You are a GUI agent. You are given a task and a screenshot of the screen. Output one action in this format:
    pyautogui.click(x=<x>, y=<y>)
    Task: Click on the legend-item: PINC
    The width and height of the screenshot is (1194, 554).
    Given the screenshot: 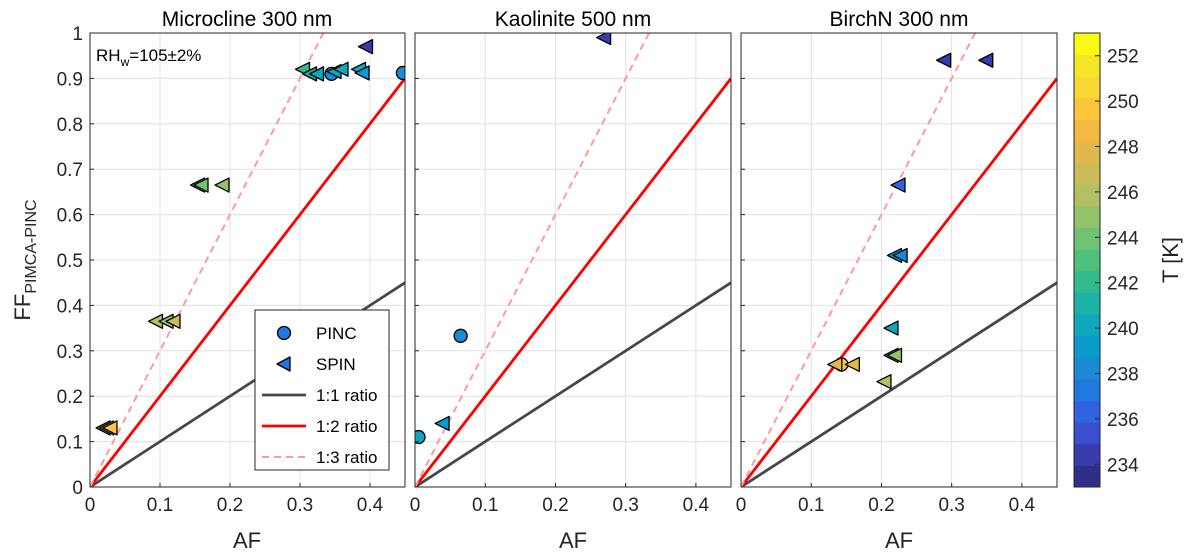 What is the action you would take?
    pyautogui.click(x=316, y=333)
    